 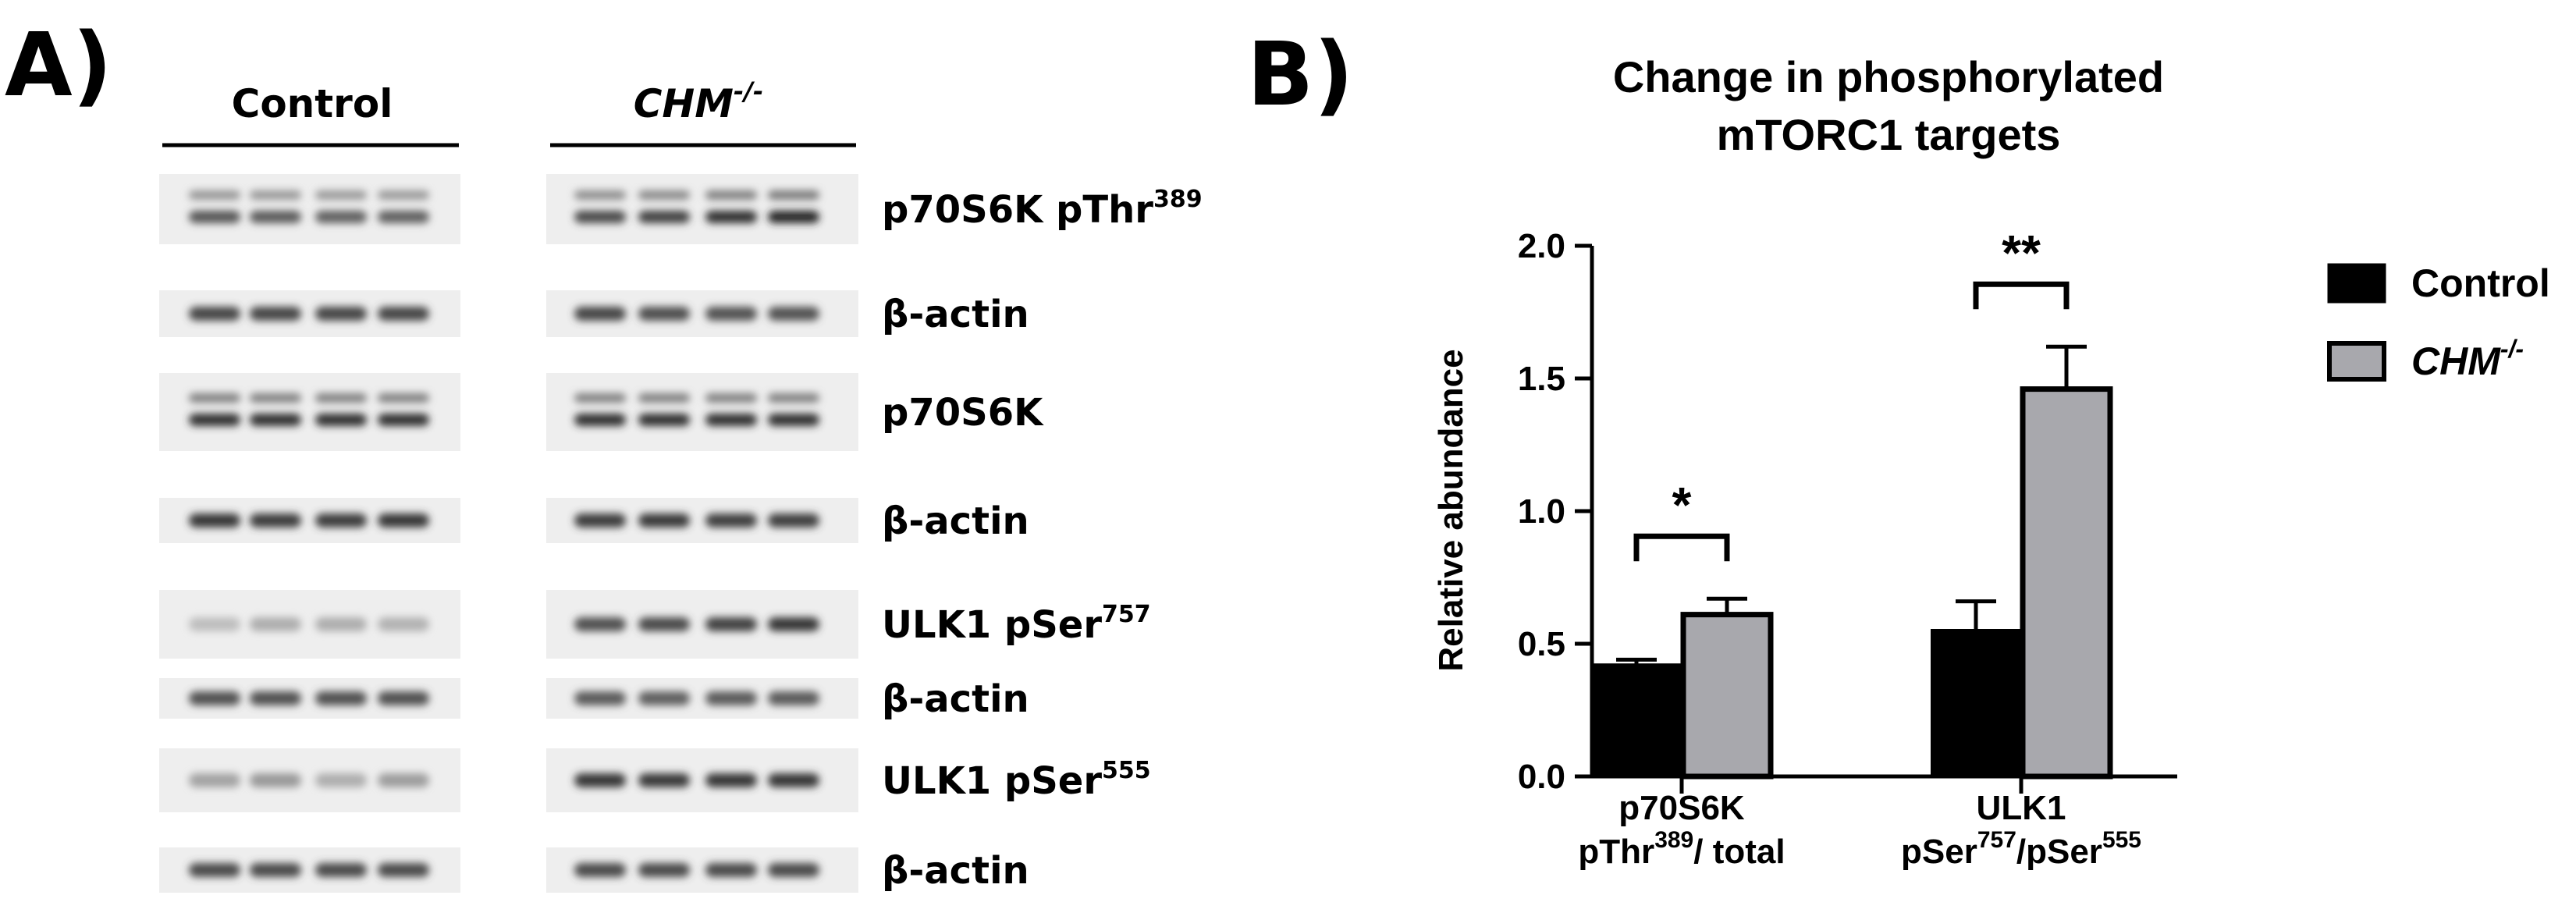 What do you see at coordinates (1451, 510) in the screenshot?
I see `y-axis-label: Relative abundance` at bounding box center [1451, 510].